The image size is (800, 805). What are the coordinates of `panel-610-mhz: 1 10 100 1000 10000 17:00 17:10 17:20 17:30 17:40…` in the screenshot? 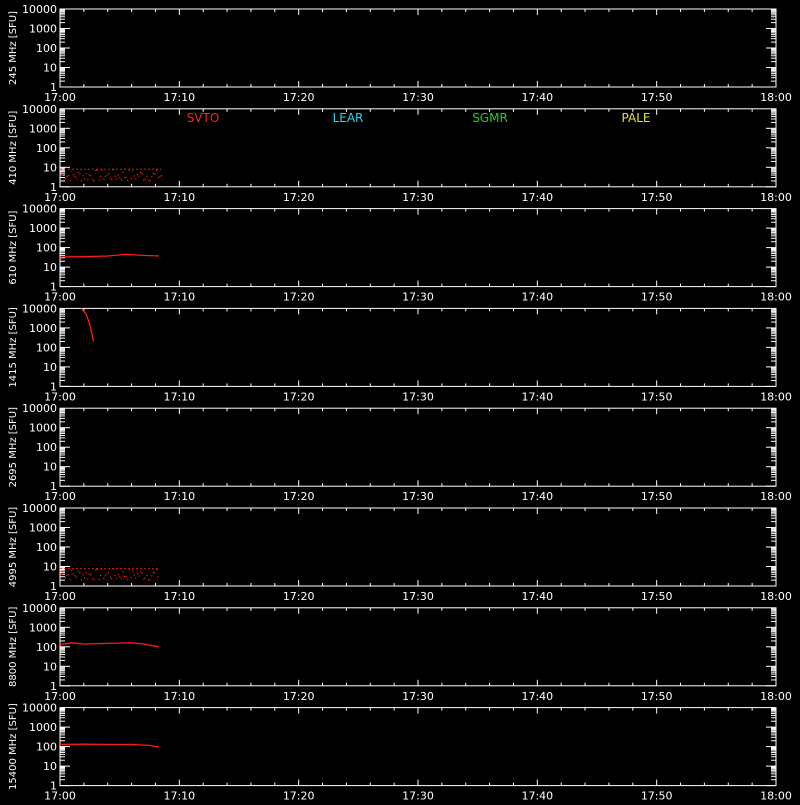 It's located at (400, 253).